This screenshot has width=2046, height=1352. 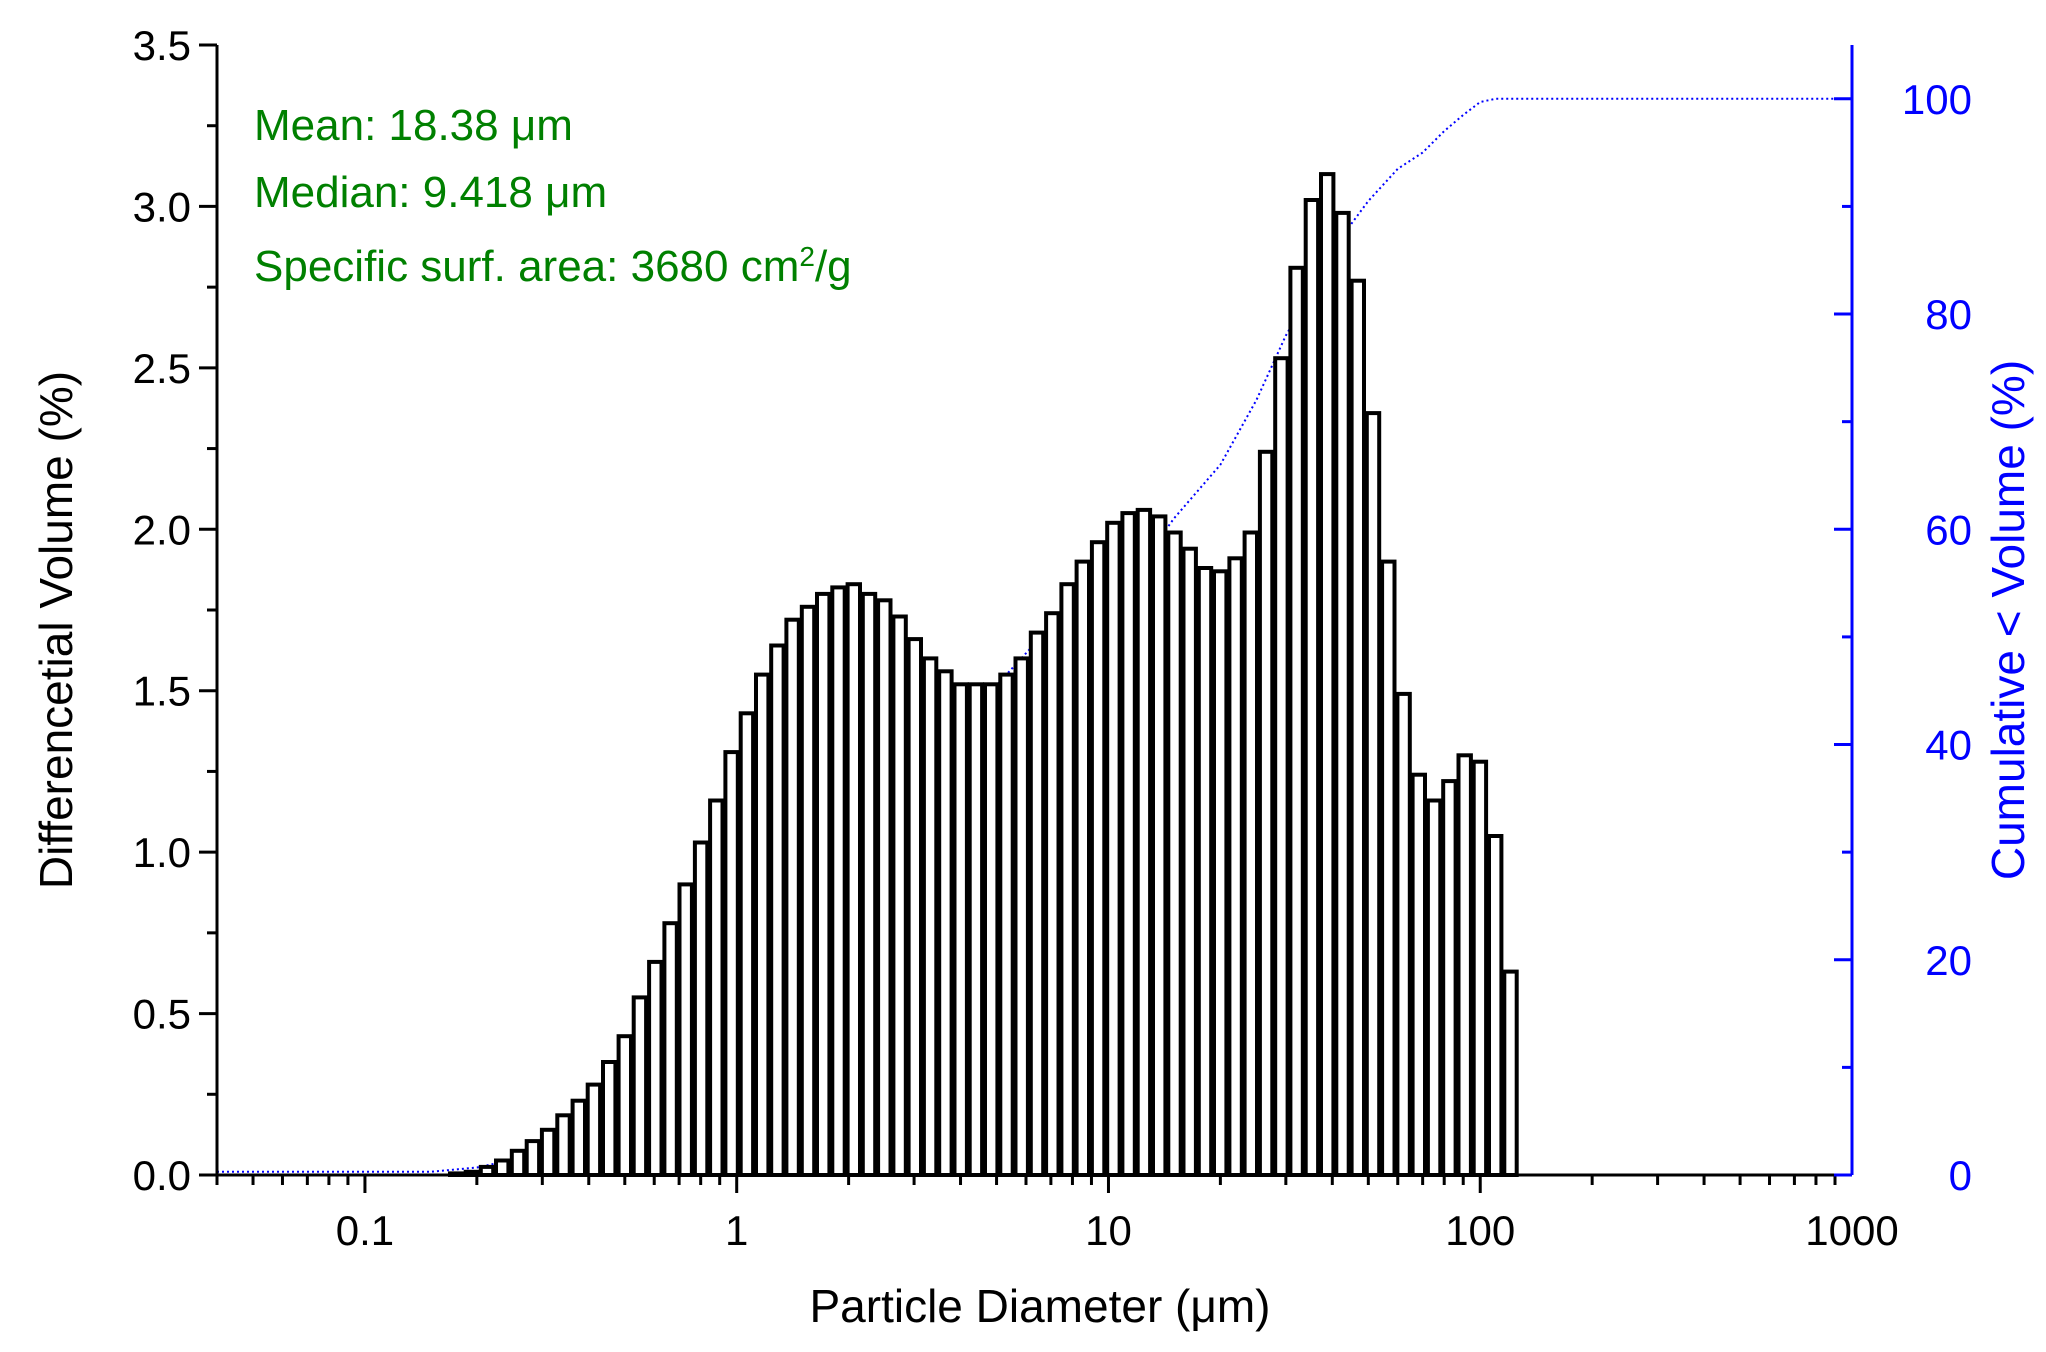 I want to click on y-tick-label: 1.5, so click(x=162, y=691).